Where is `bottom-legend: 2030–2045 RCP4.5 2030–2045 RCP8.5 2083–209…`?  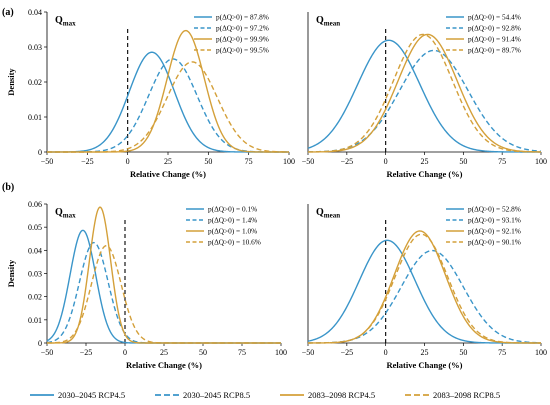
bottom-legend: 2030–2045 RCP4.5 2030–2045 RCP8.5 2083–209… is located at coordinates (265, 395).